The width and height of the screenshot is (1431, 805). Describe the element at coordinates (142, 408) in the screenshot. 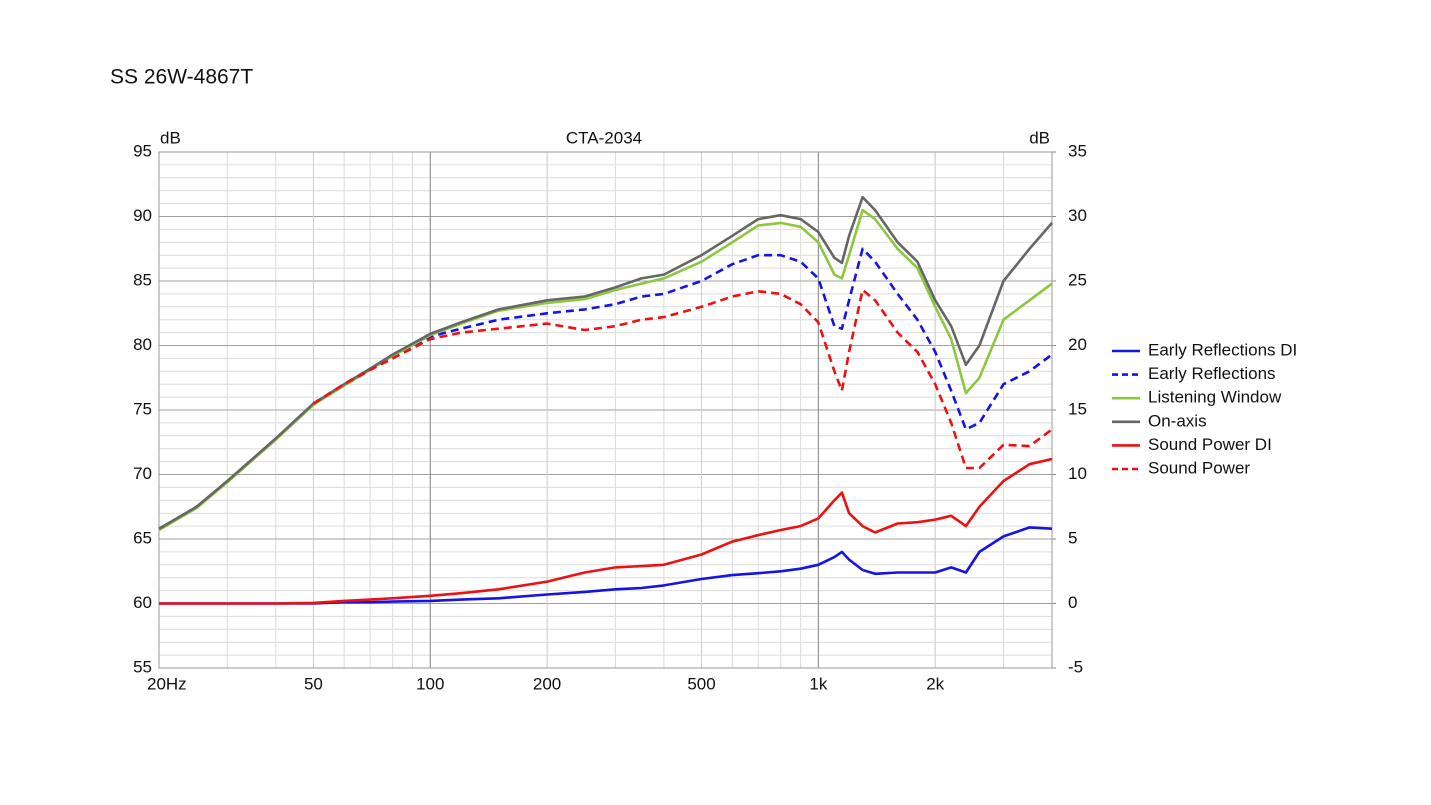

I see `y-tick-label: 75` at that location.